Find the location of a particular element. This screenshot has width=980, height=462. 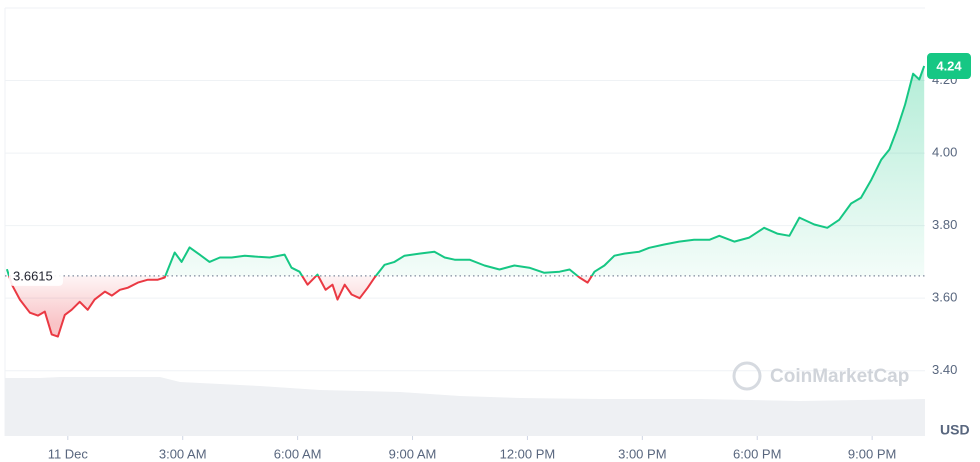

volume-area is located at coordinates (465, 406).